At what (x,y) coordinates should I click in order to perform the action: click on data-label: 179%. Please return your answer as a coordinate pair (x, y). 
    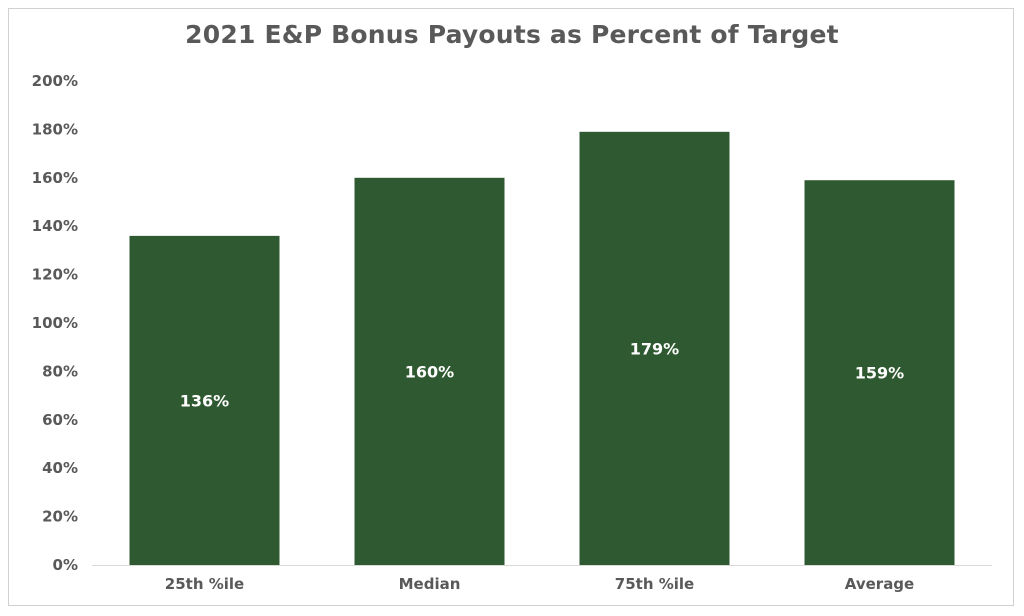
    Looking at the image, I should click on (654, 348).